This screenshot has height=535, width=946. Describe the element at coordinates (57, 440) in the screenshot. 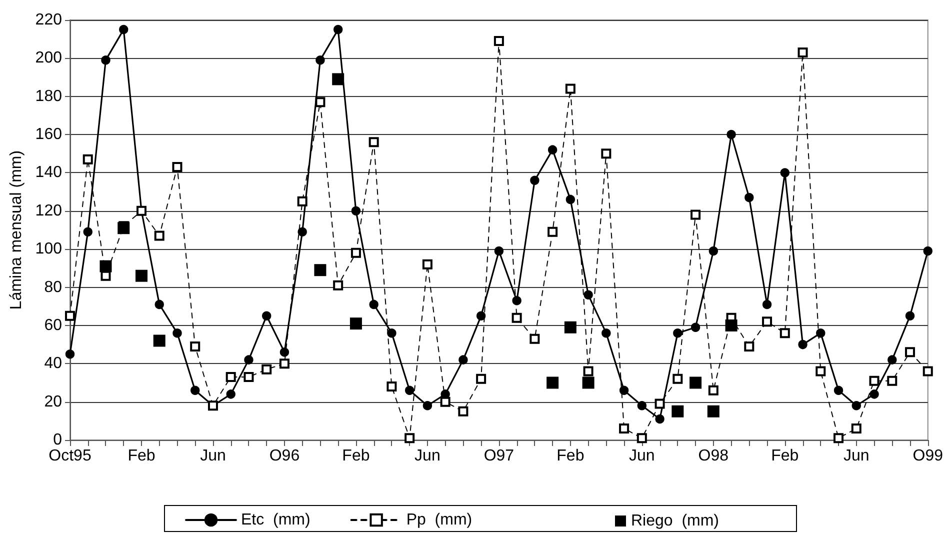

I see `y-tick-label: 0` at that location.